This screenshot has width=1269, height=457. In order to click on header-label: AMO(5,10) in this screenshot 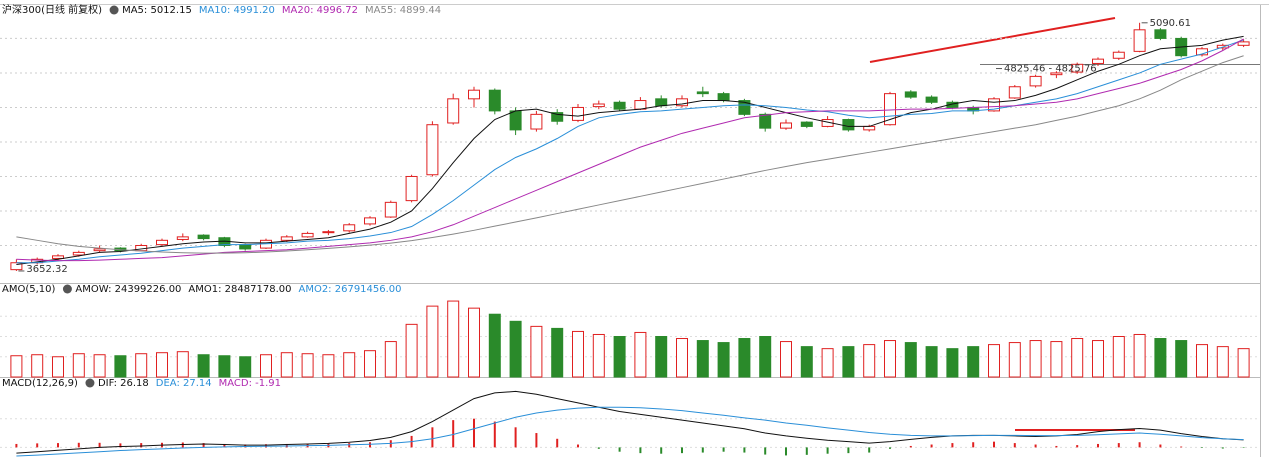, I will do `click(29, 289)`.